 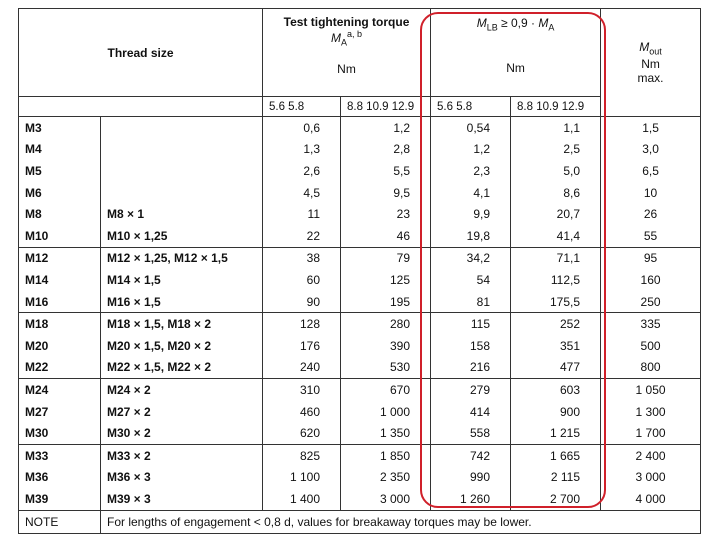 I want to click on breakaway-value: 900, so click(x=556, y=411).